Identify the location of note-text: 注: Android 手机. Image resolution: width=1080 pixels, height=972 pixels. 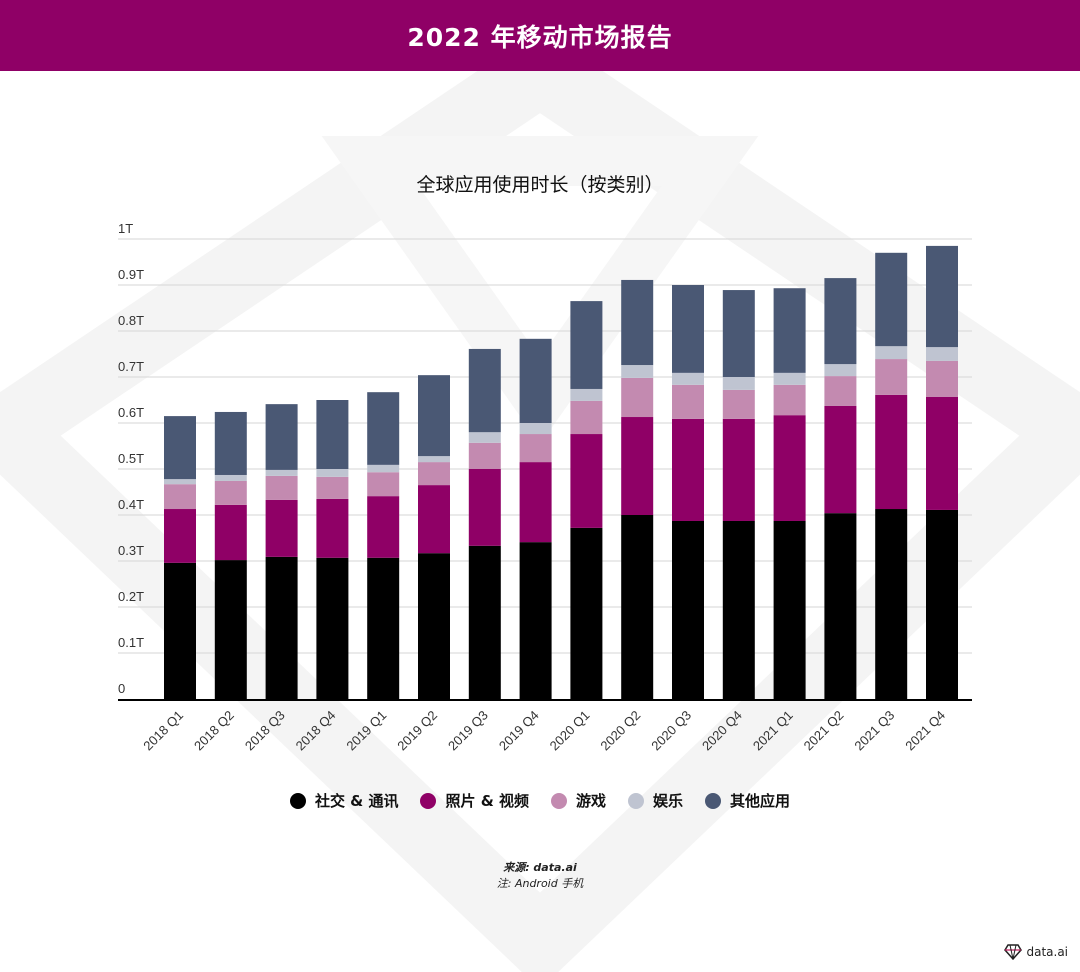
(540, 883).